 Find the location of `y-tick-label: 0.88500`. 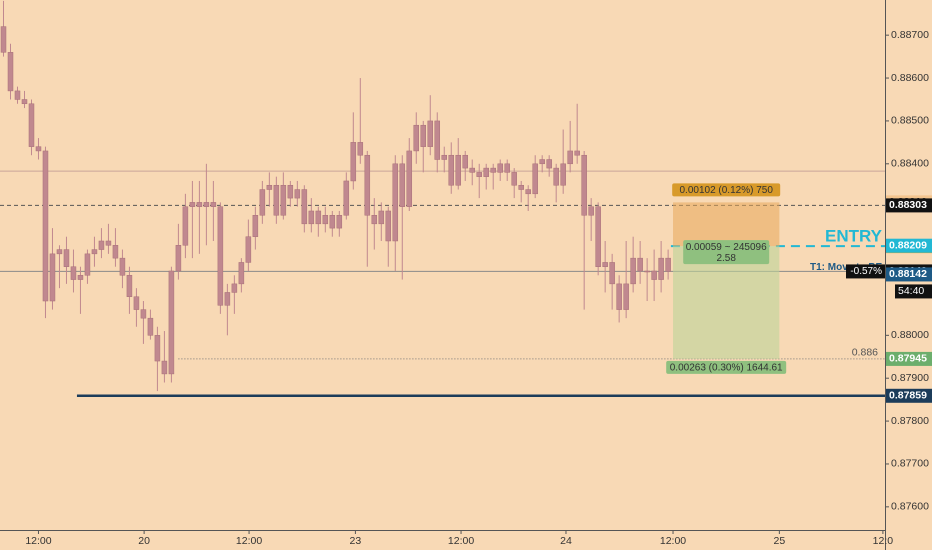

y-tick-label: 0.88500 is located at coordinates (910, 121).